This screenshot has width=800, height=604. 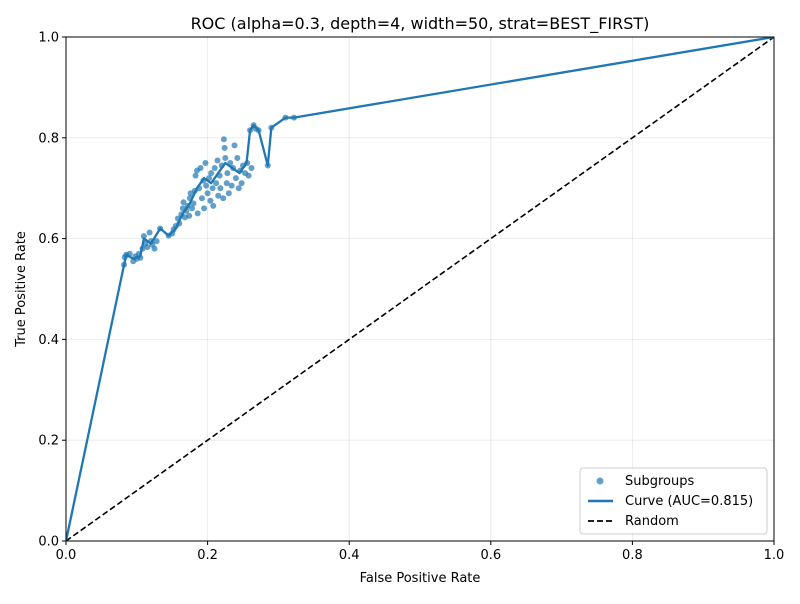 I want to click on y-tick-label: 0.8, so click(x=48, y=138).